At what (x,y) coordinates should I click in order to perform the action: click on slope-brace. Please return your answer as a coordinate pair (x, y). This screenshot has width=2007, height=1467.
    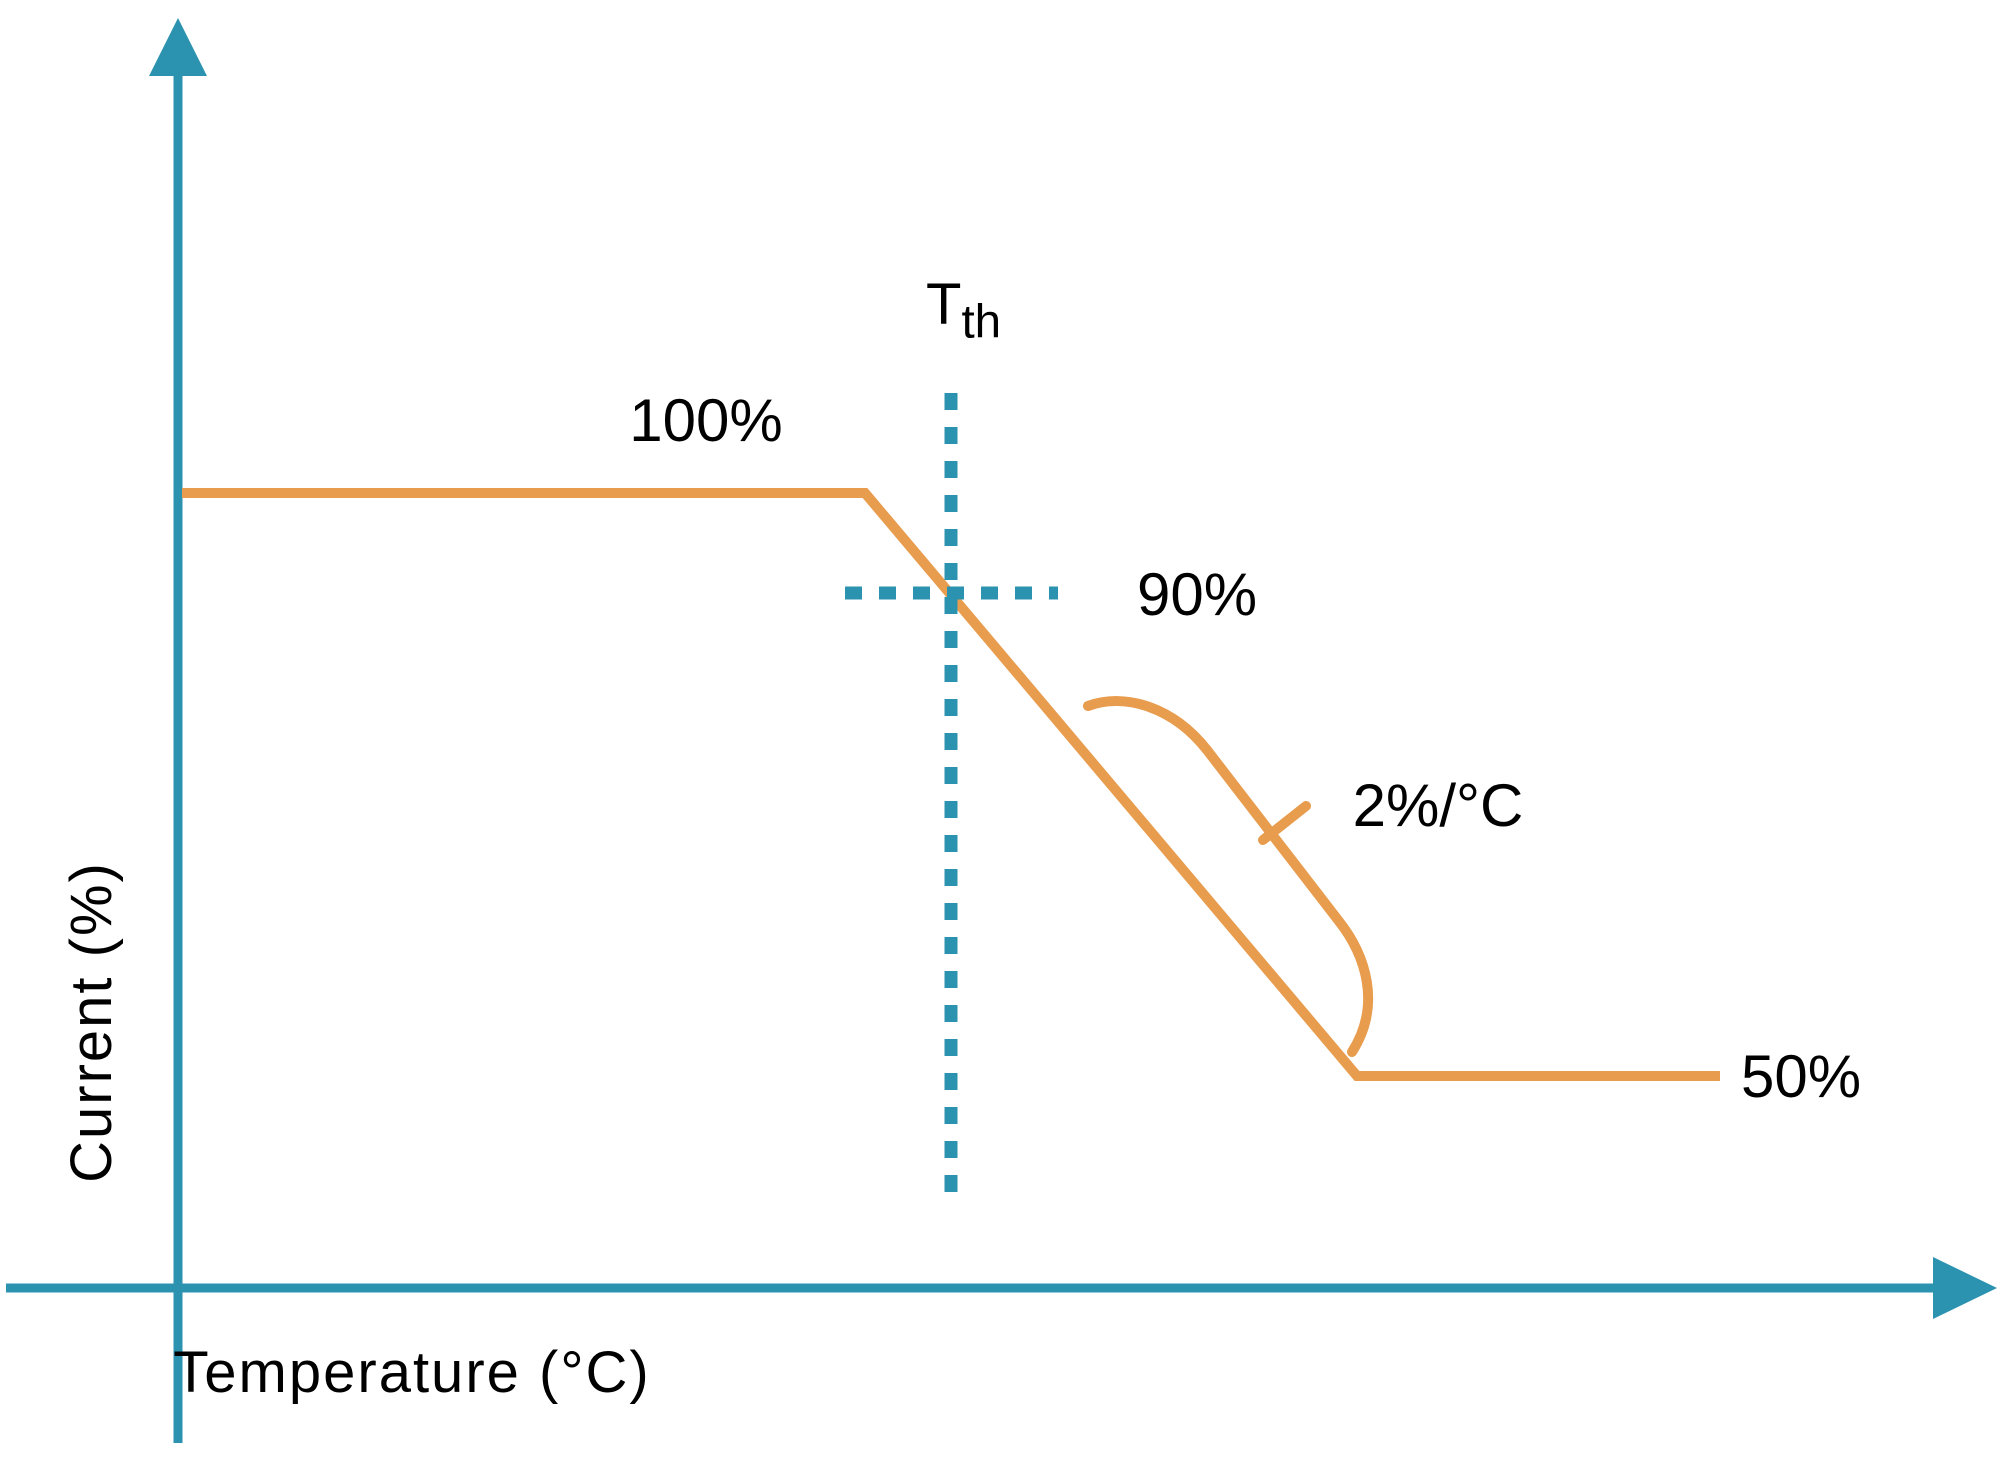
    Looking at the image, I should click on (1228, 876).